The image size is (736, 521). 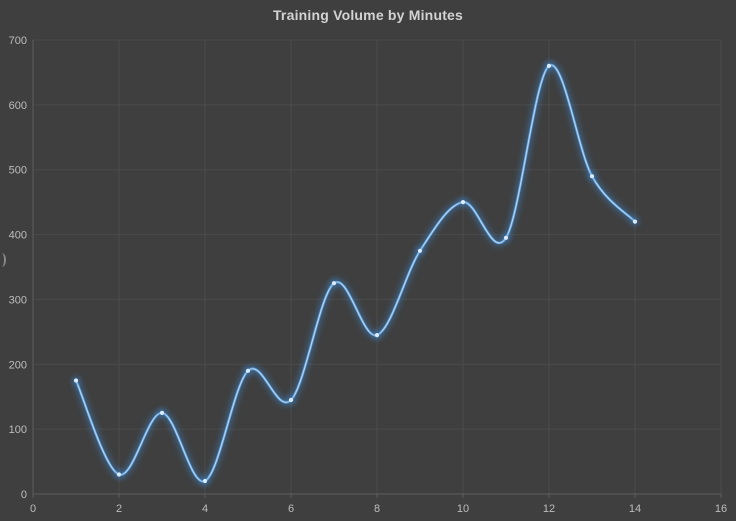 I want to click on x-tick-label: 2, so click(x=119, y=509).